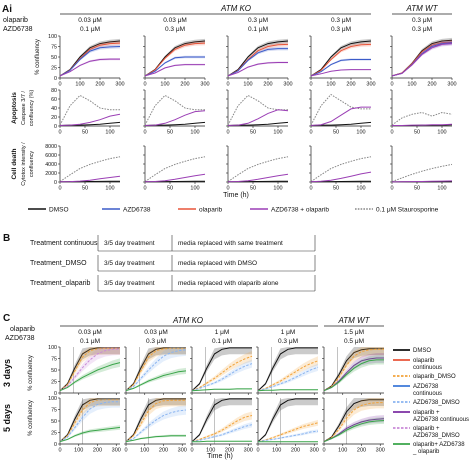 The width and height of the screenshot is (474, 462). I want to click on y-tick-label: 4000, so click(51, 165).